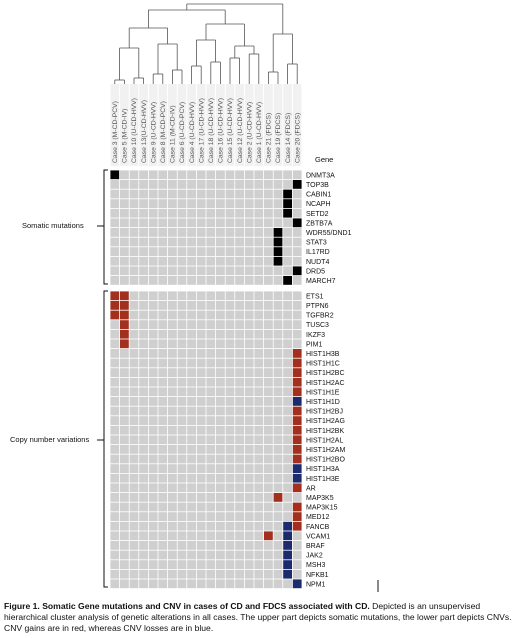 The height and width of the screenshot is (638, 520). I want to click on cnv-gene-label: PTPN6, so click(317, 306).